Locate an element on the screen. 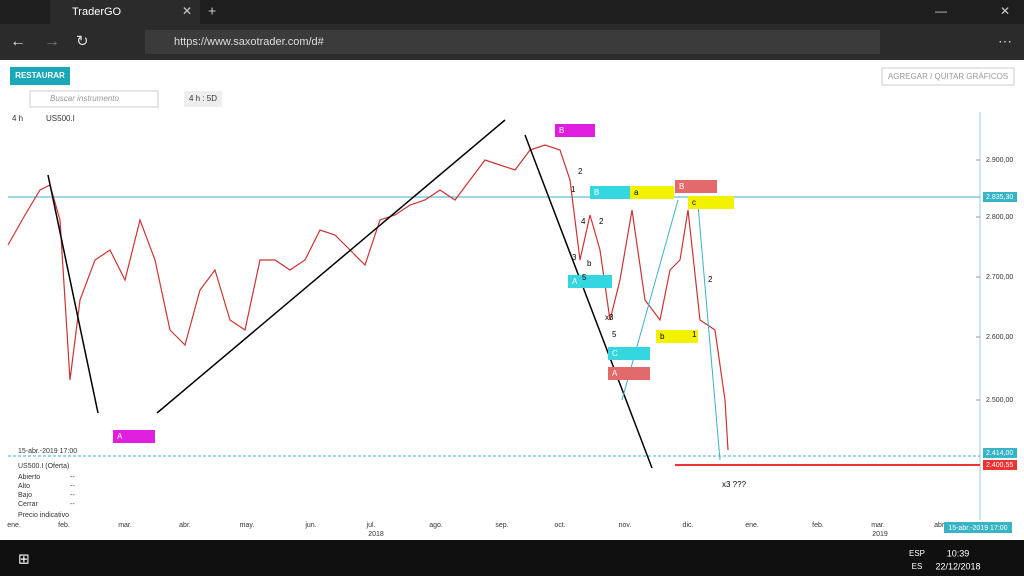 The height and width of the screenshot is (581, 1024). x-tick-label: jun. is located at coordinates (310, 525).